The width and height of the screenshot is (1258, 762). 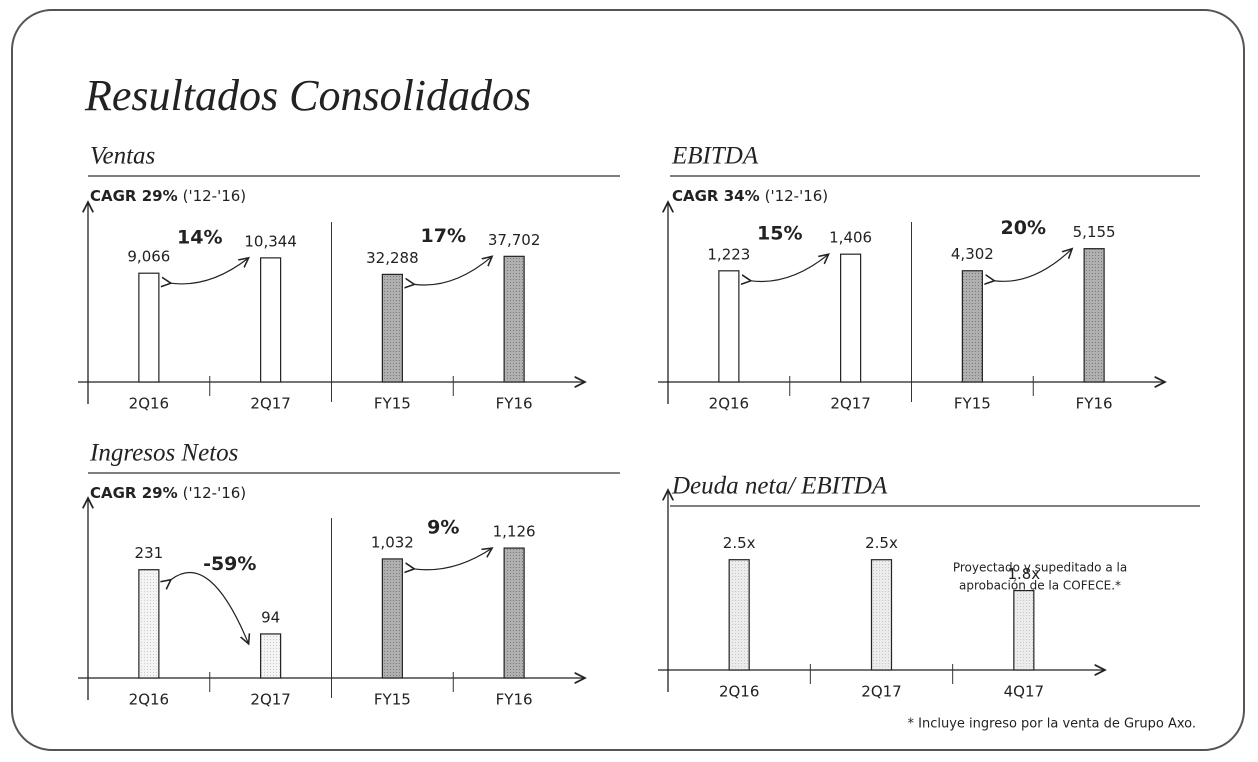 I want to click on value-label: 10,344, so click(x=270, y=241).